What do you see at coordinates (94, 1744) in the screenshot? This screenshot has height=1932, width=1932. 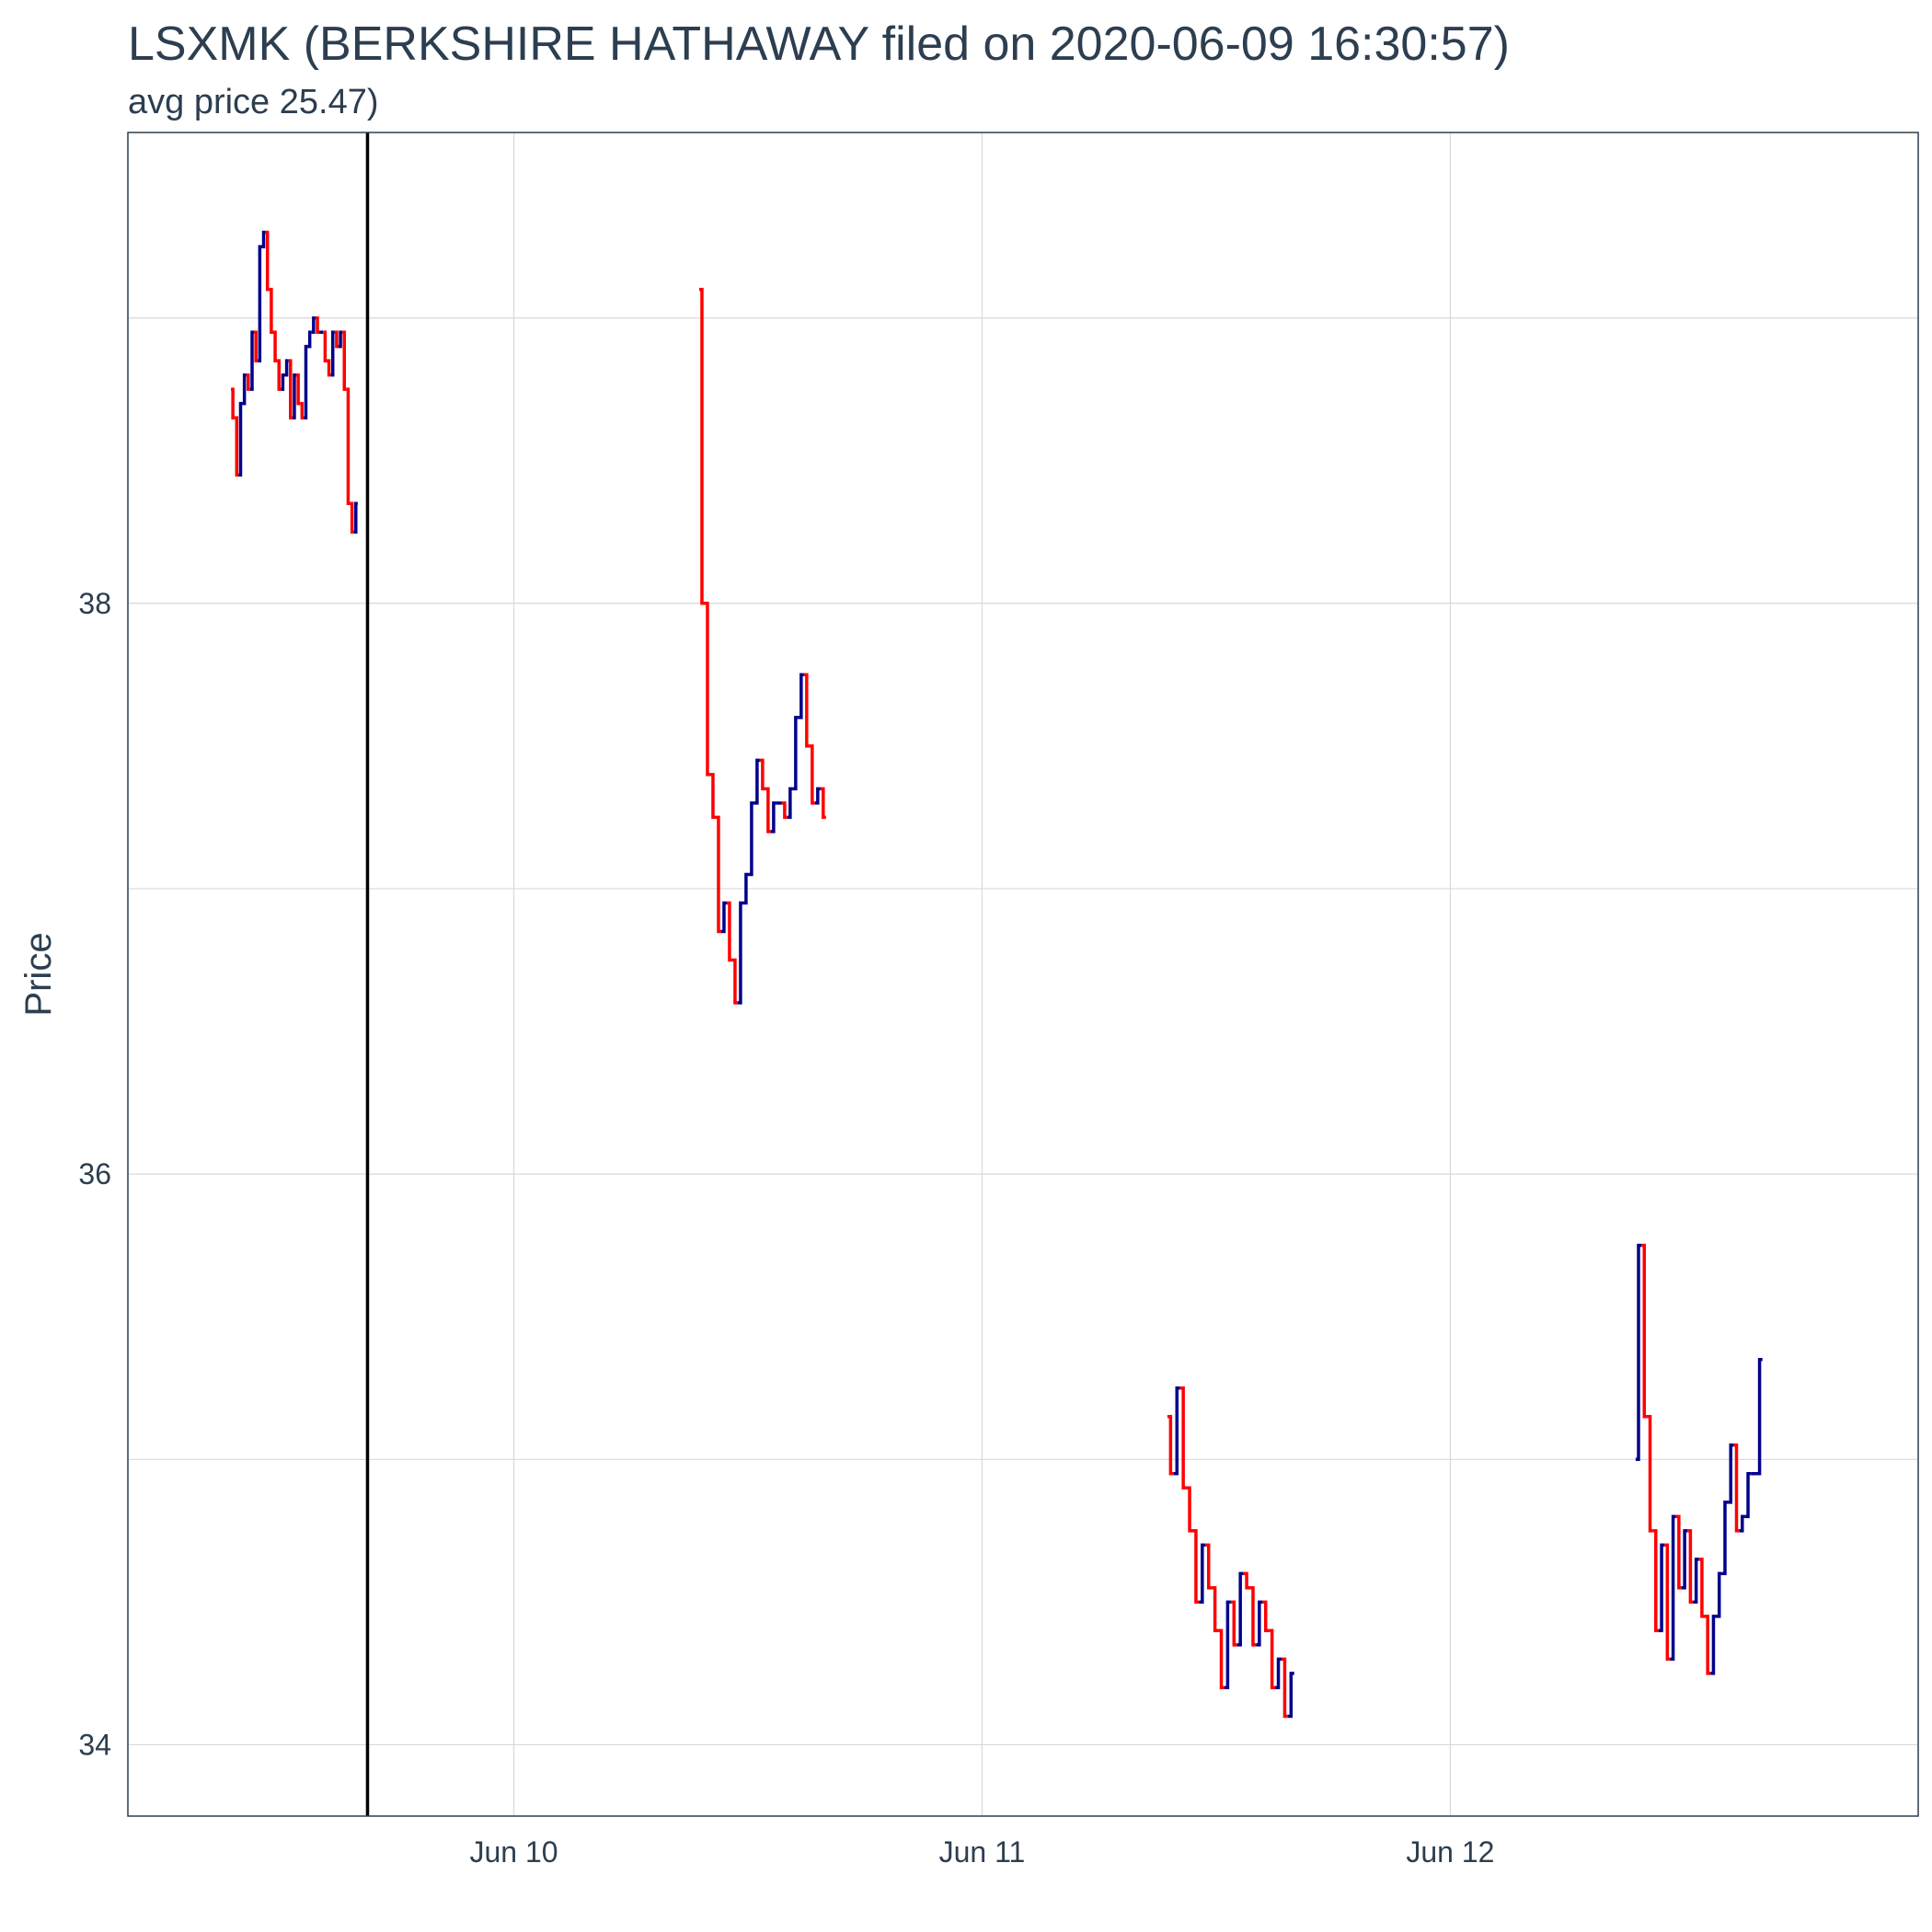 I see `y-tick-label: 34` at bounding box center [94, 1744].